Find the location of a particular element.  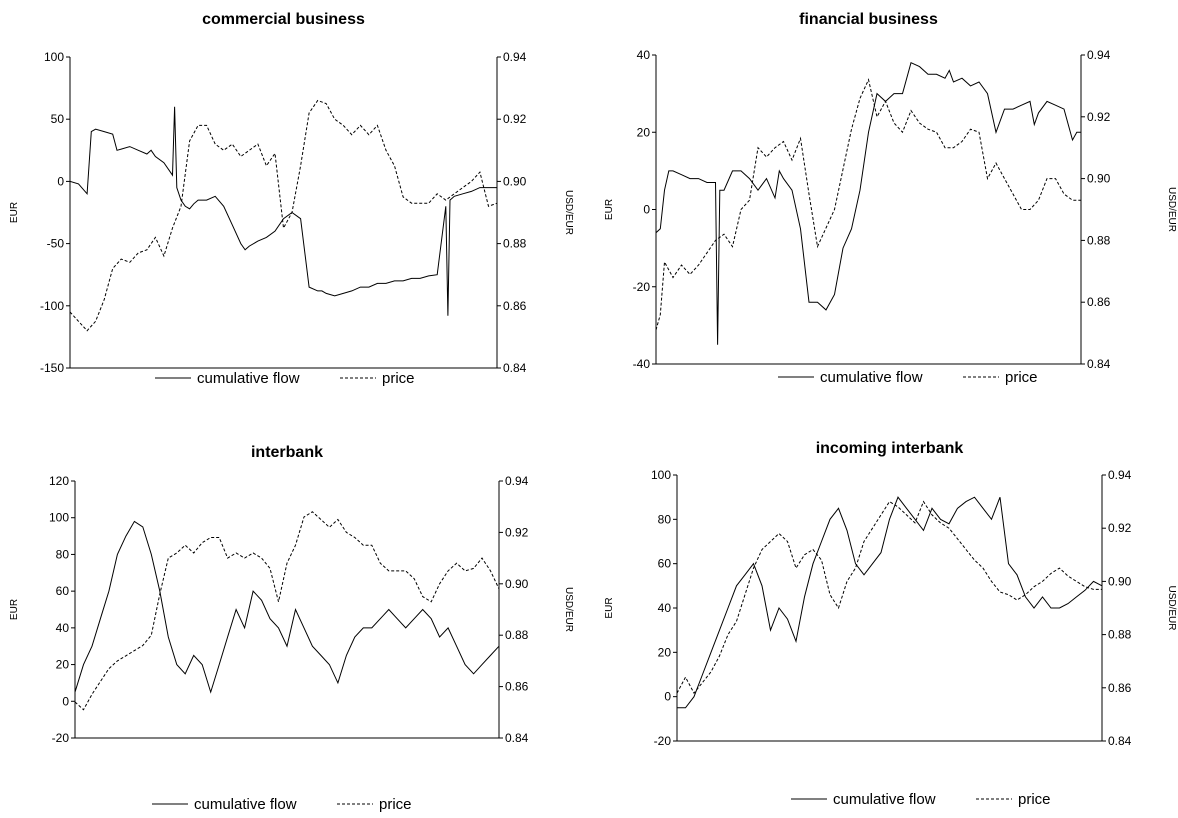

y-tick-label: -50 is located at coordinates (56, 244).